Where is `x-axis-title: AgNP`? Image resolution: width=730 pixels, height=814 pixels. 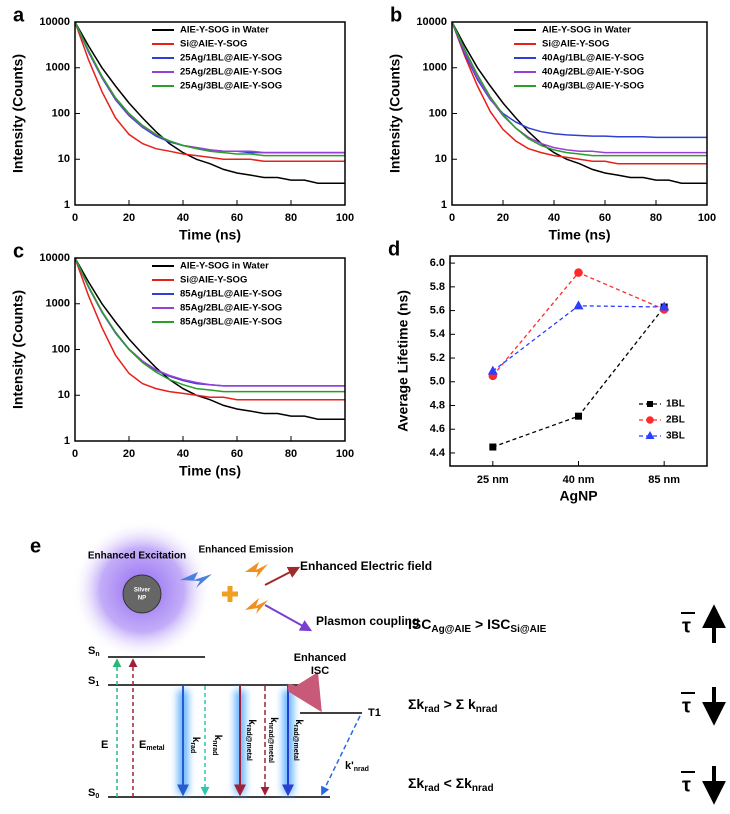
x-axis-title: AgNP is located at coordinates (578, 496).